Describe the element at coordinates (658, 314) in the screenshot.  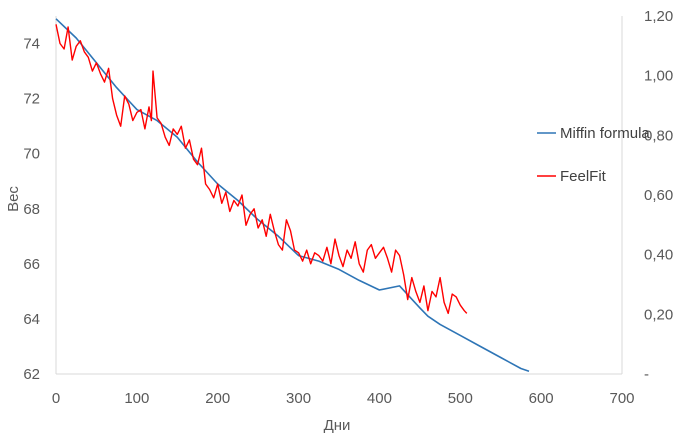
I see `y2-tick-label: 0,20` at that location.